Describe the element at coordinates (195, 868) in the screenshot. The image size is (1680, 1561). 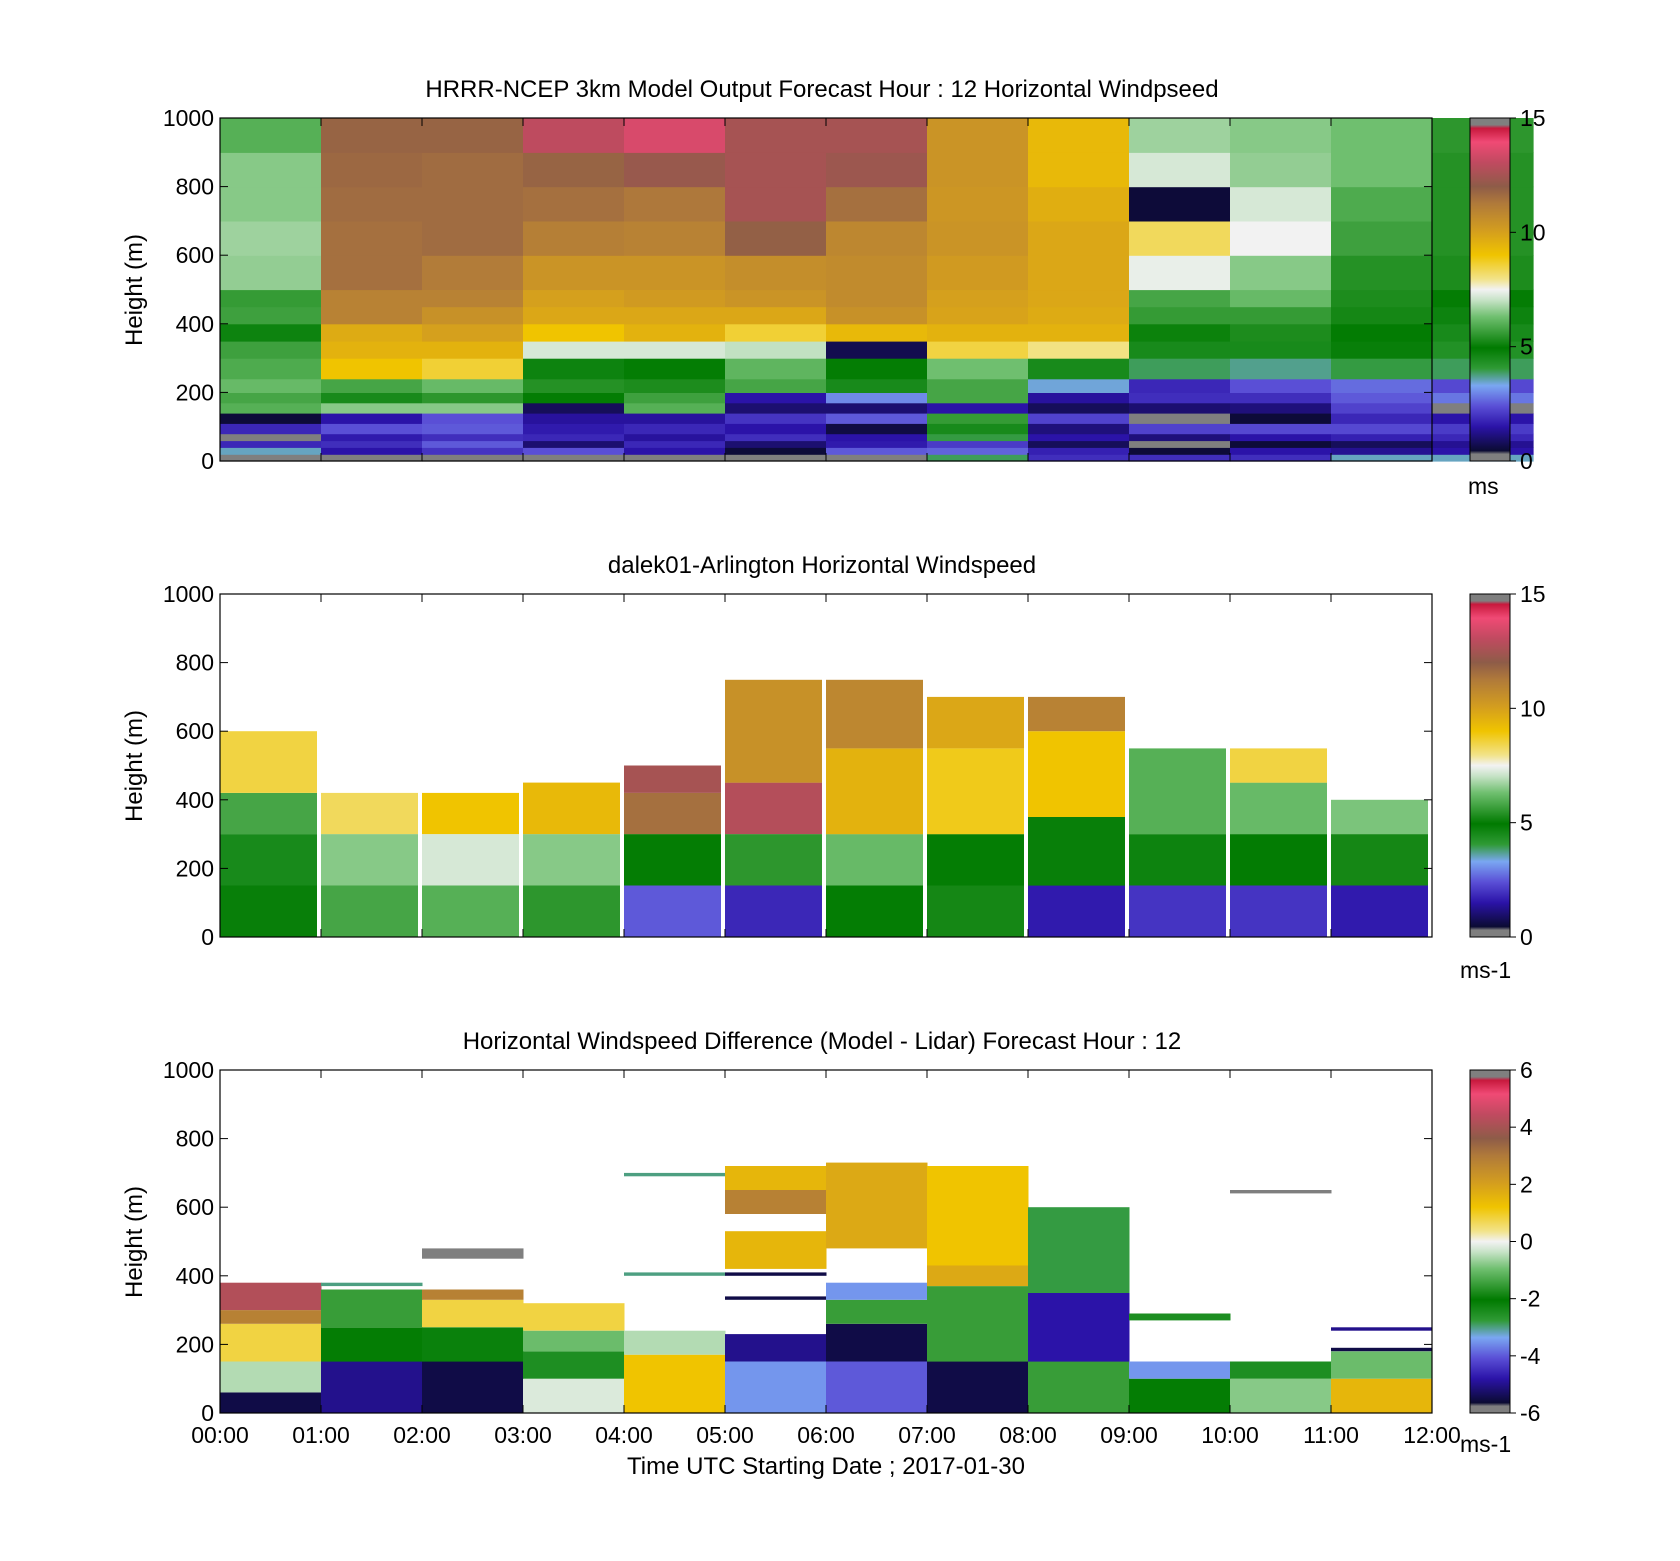
I see `y-tick-label: 200` at that location.